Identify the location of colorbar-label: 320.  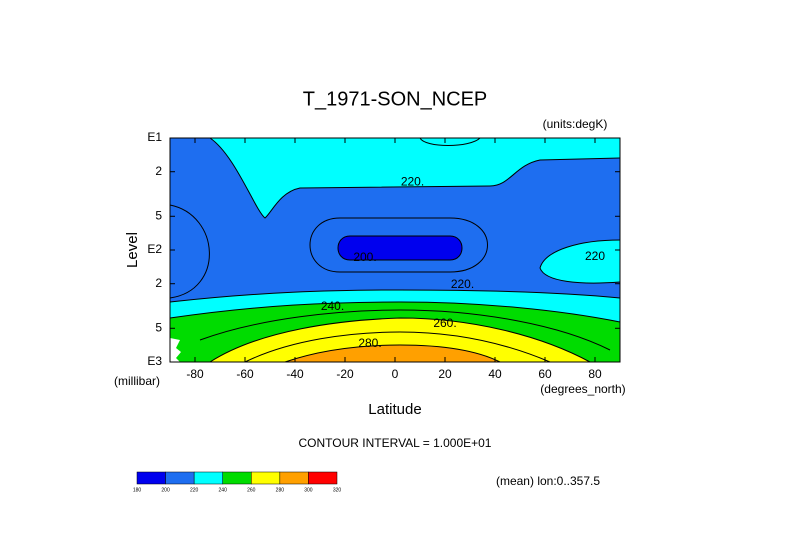
(337, 490).